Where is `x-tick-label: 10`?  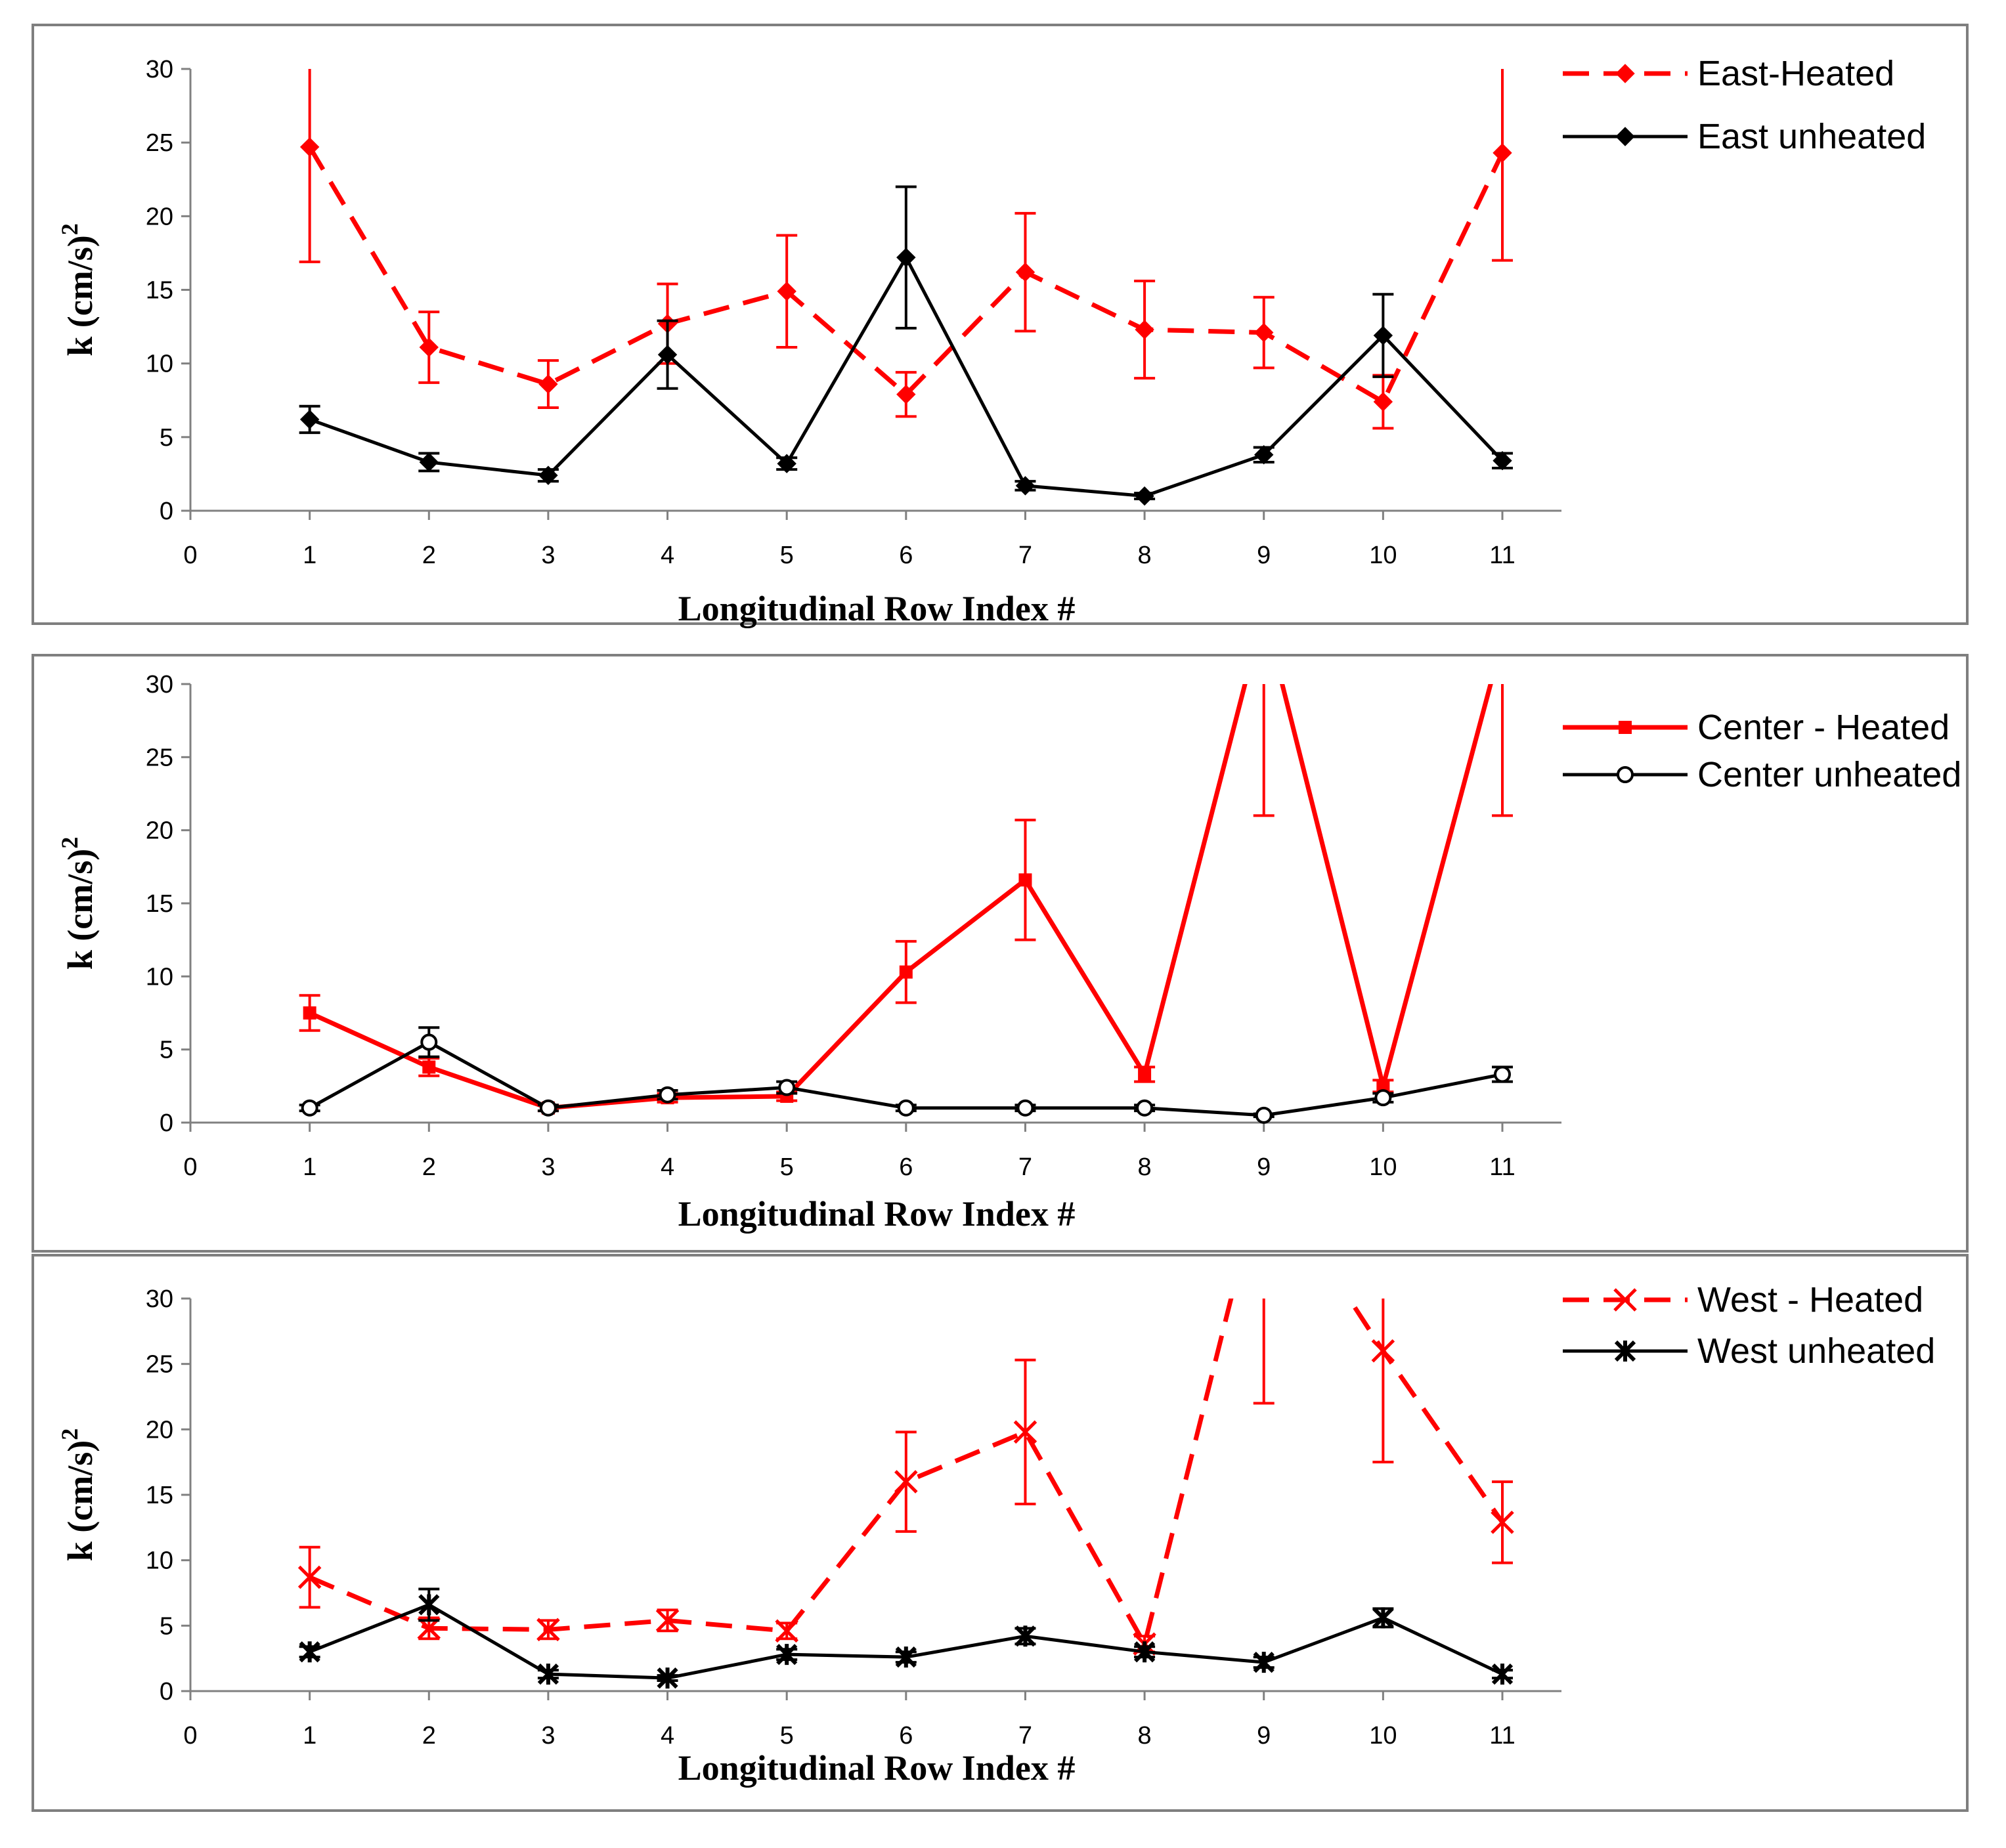
x-tick-label: 10 is located at coordinates (1383, 1736).